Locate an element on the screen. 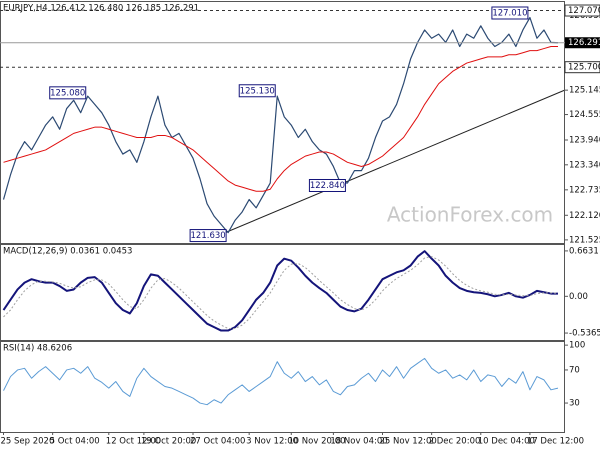 The height and width of the screenshot is (450, 600). panel-title: MACD(12,26,9) 0.0361 0.0453 is located at coordinates (67, 252).